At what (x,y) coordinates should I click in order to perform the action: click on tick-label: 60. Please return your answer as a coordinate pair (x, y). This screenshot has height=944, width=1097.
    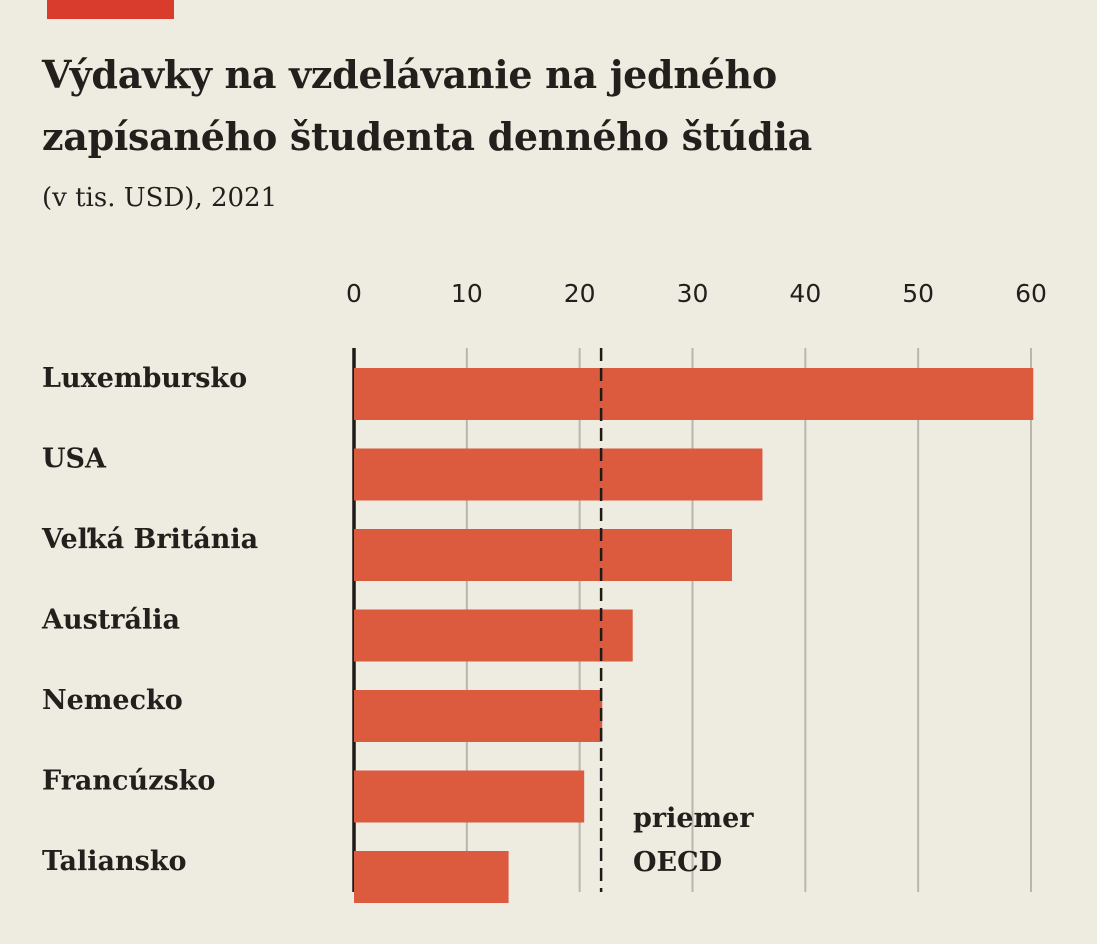
    Looking at the image, I should click on (1031, 293).